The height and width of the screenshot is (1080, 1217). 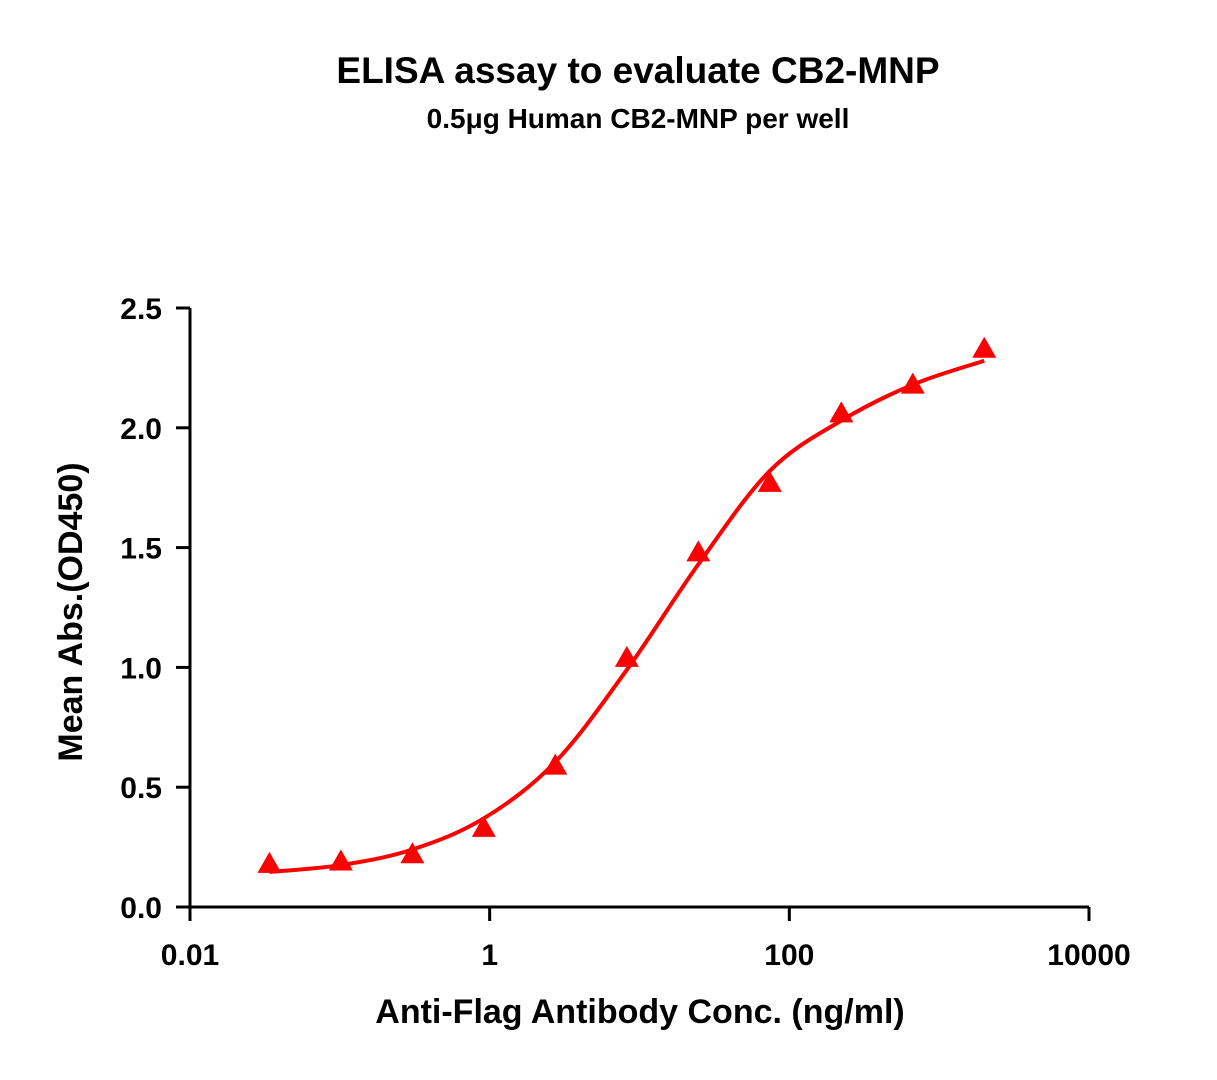 I want to click on x-tick-label: 100, so click(x=789, y=955).